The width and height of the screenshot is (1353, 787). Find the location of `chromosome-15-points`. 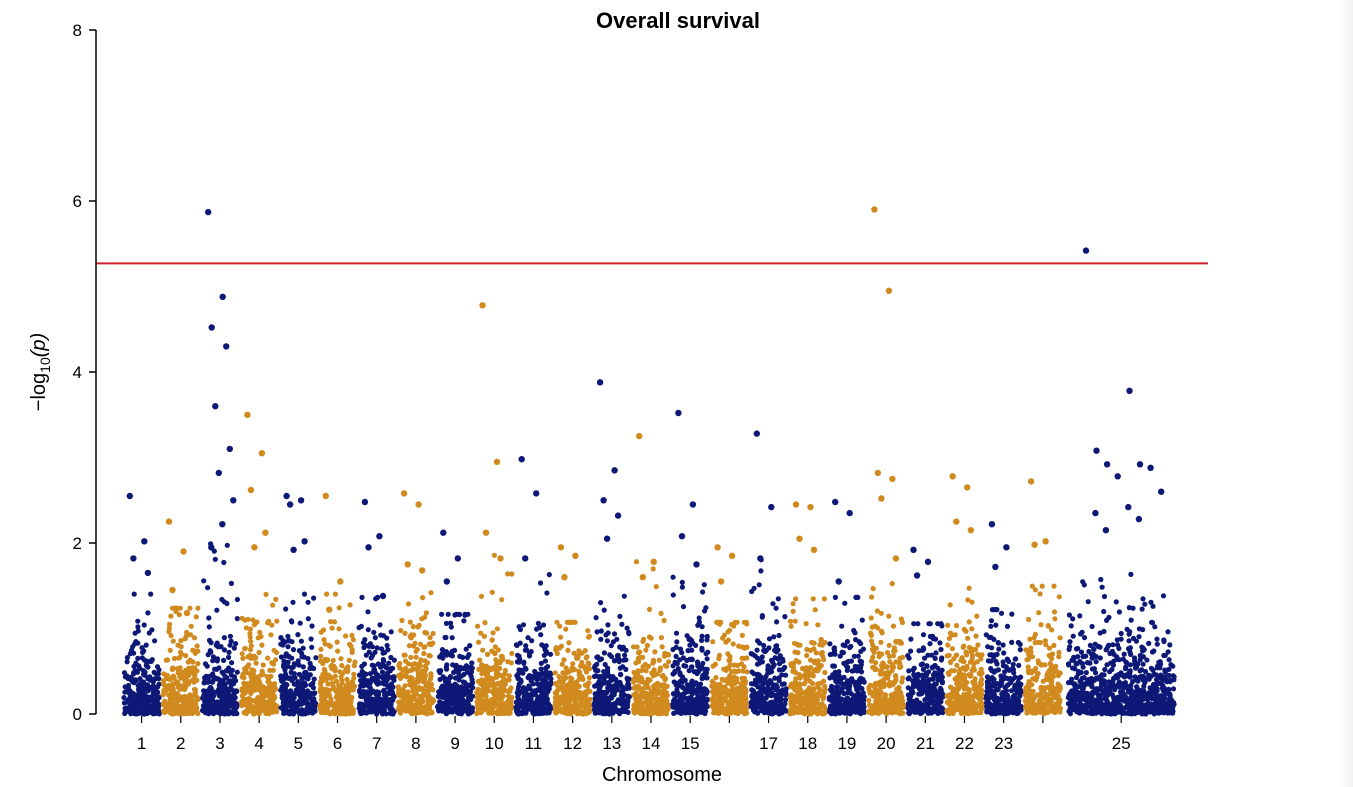

chromosome-15-points is located at coordinates (690, 563).